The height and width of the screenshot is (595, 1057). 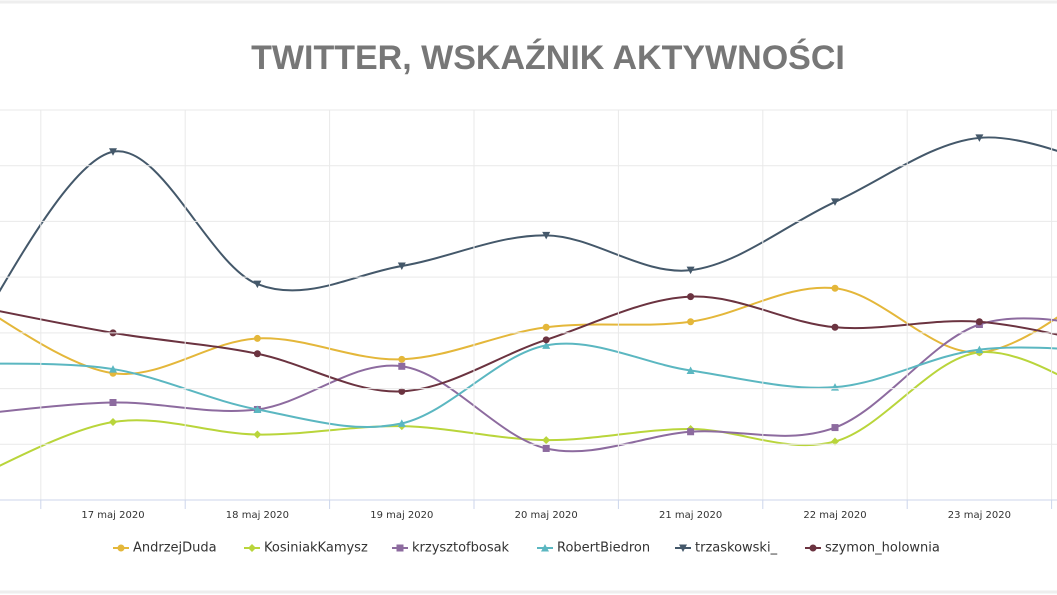 What do you see at coordinates (112, 515) in the screenshot?
I see `x-tick-label: 17 maj 2020` at bounding box center [112, 515].